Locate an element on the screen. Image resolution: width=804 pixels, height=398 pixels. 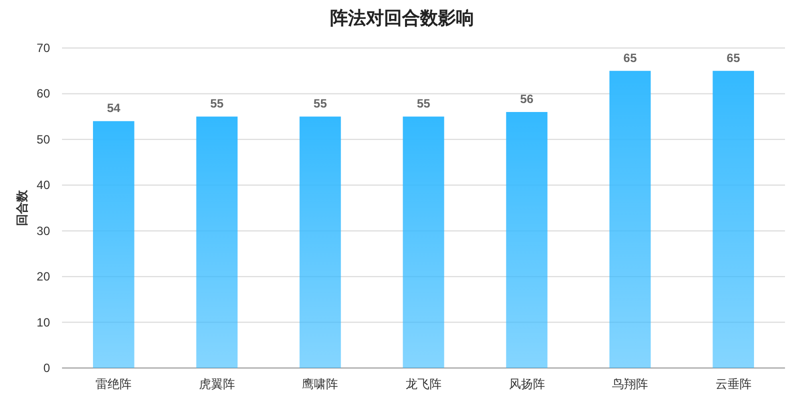
y-tick-label: 10 is located at coordinates (43, 322).